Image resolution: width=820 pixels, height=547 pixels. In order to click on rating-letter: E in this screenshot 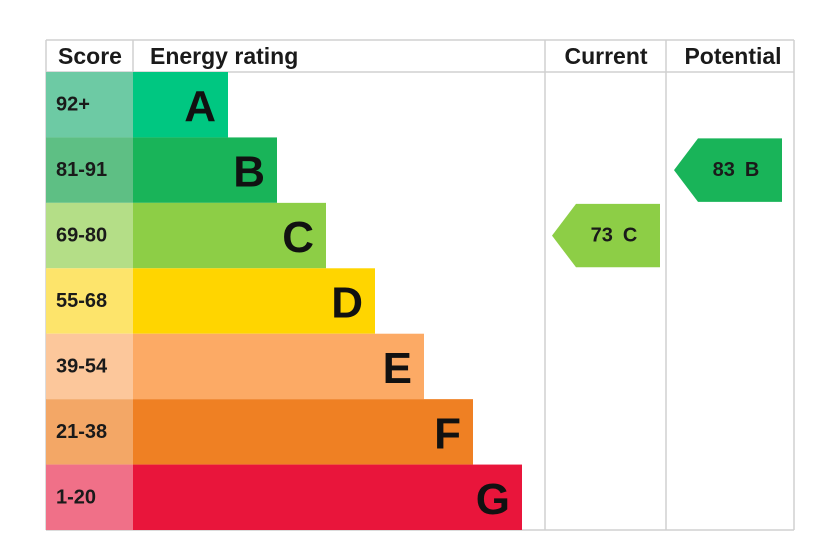, I will do `click(397, 368)`.